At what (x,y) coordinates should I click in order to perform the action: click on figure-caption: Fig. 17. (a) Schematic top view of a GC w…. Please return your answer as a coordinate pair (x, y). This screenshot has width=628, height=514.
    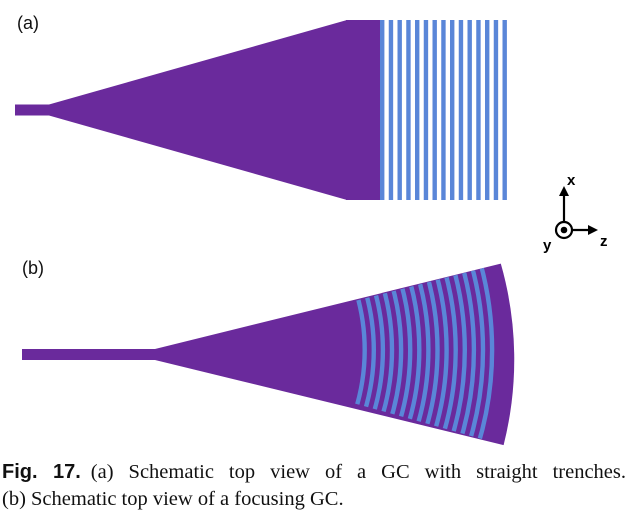
    Looking at the image, I should click on (314, 486).